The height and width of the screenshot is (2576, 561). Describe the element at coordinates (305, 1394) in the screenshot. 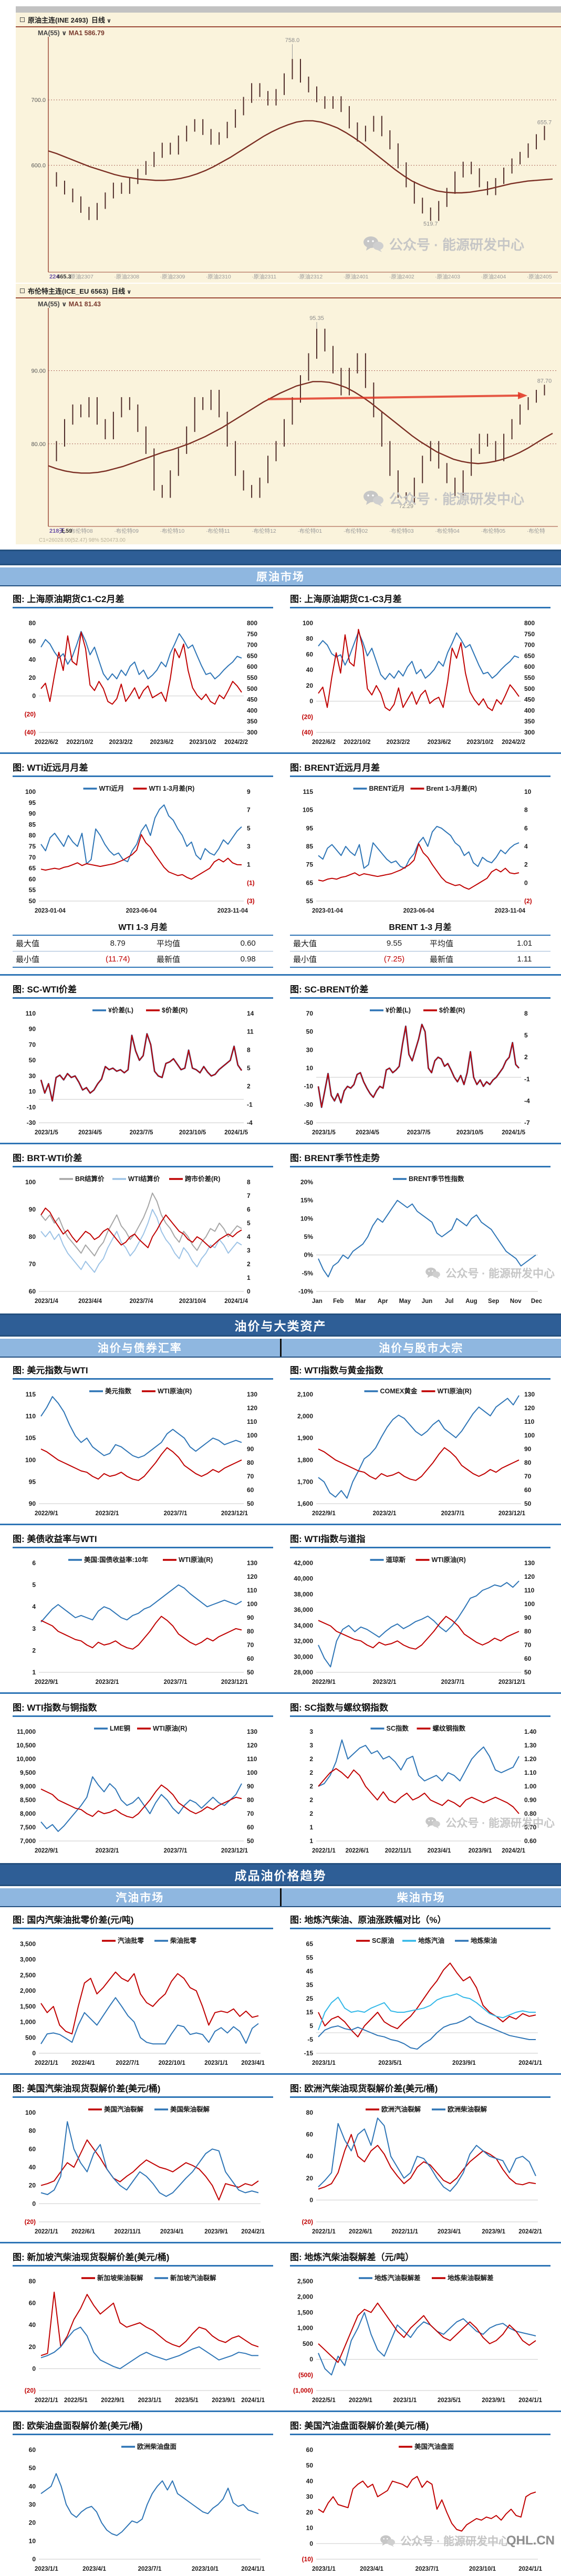

I see `svg-text: 2,100` at that location.